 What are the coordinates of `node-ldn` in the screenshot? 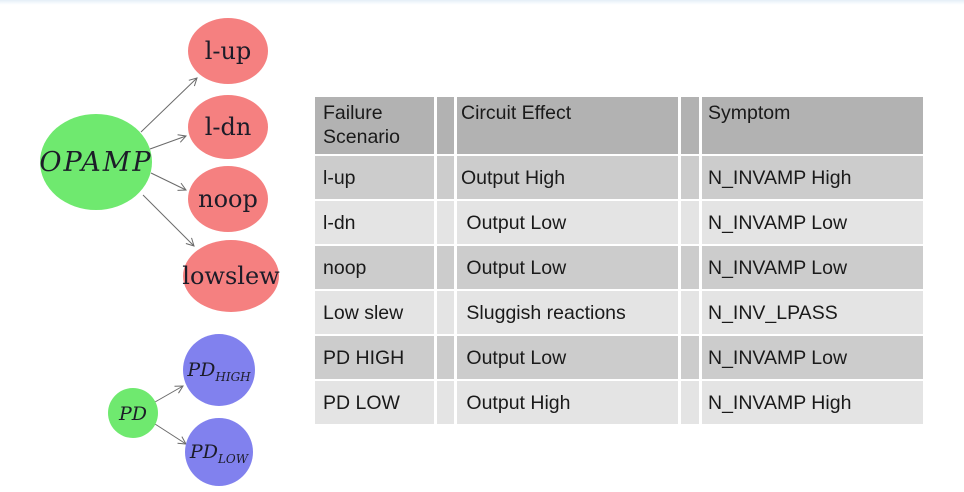 It's located at (228, 127).